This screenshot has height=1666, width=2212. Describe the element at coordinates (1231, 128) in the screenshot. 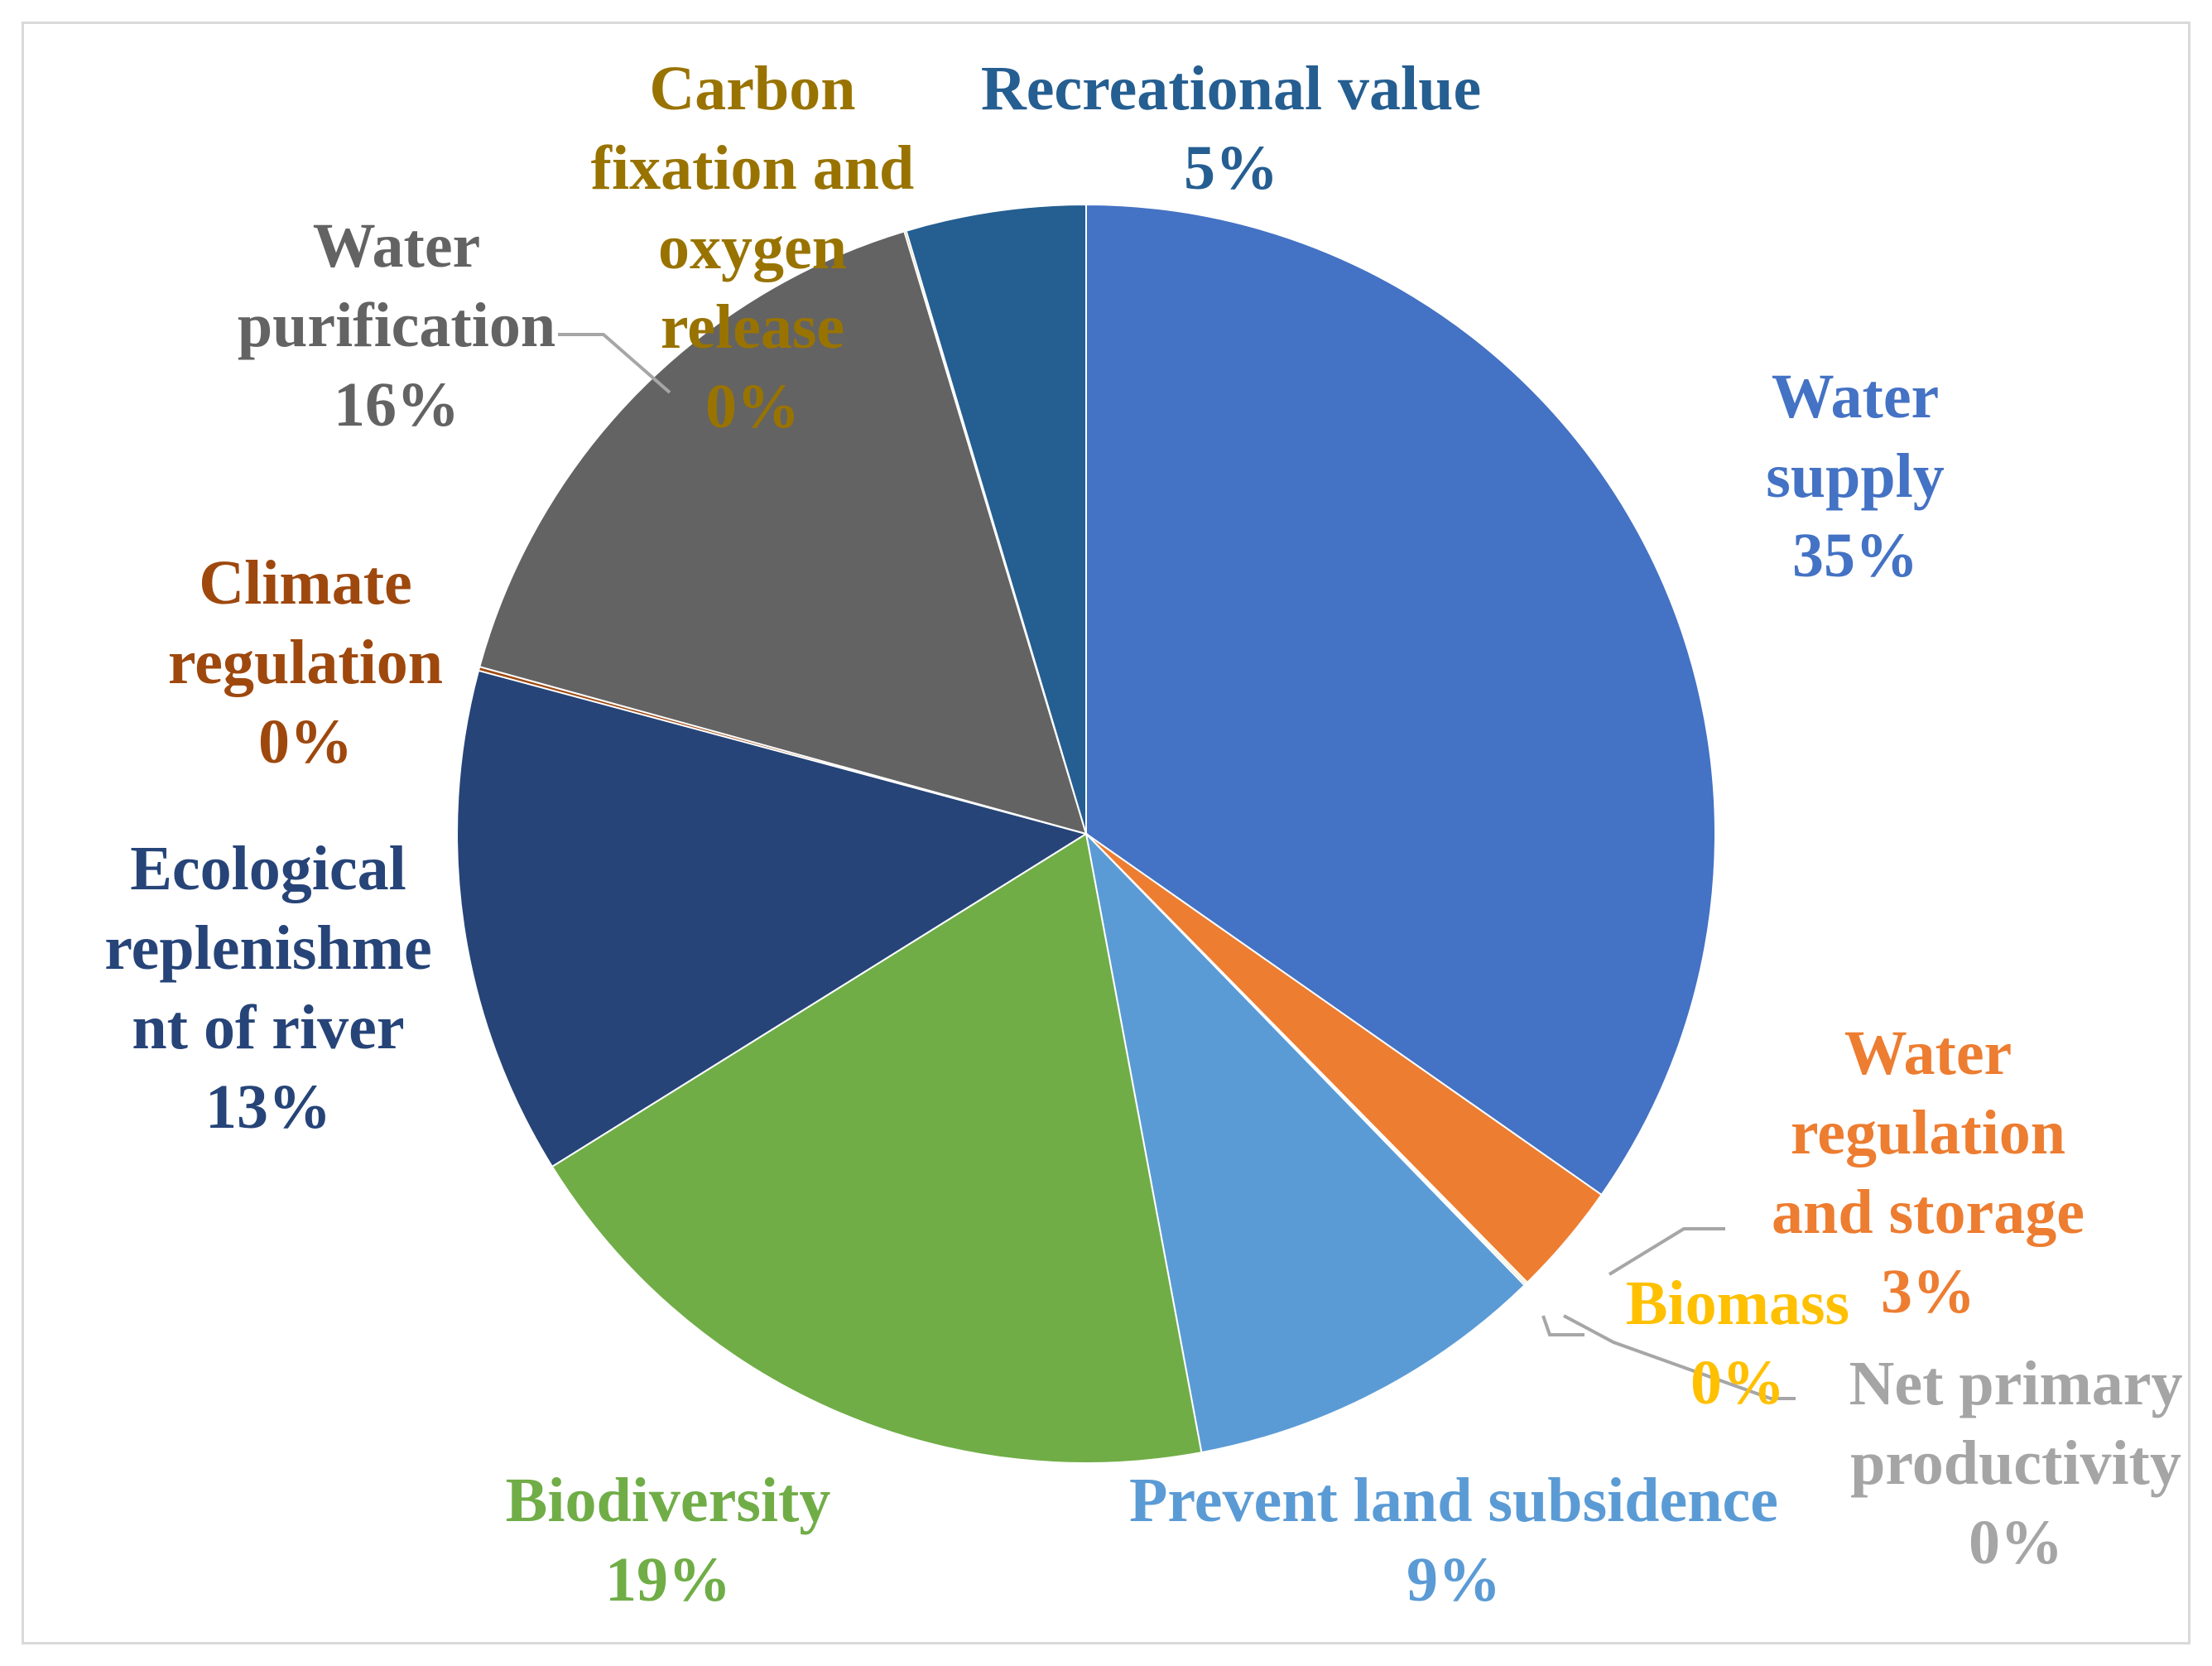

I see `label-recreational-value: Recreational value 5%` at that location.